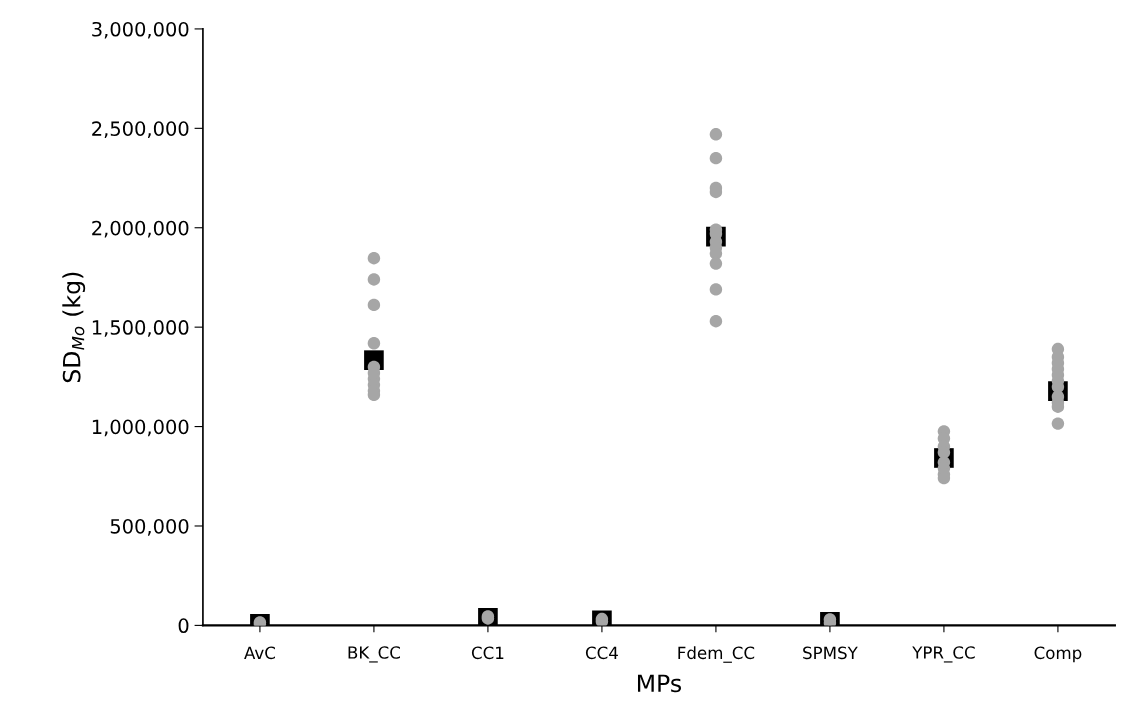 The width and height of the screenshot is (1140, 723). I want to click on x-tick-label: AvC, so click(259, 653).